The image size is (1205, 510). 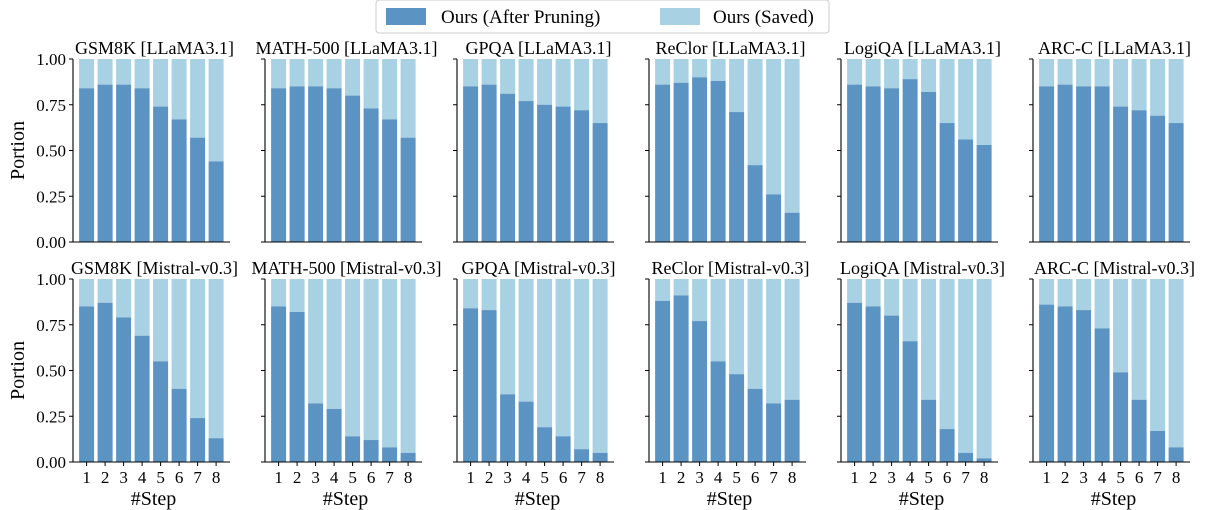 What do you see at coordinates (919, 140) in the screenshot?
I see `chart-panel: LogiQA [LLaMA3.1]` at bounding box center [919, 140].